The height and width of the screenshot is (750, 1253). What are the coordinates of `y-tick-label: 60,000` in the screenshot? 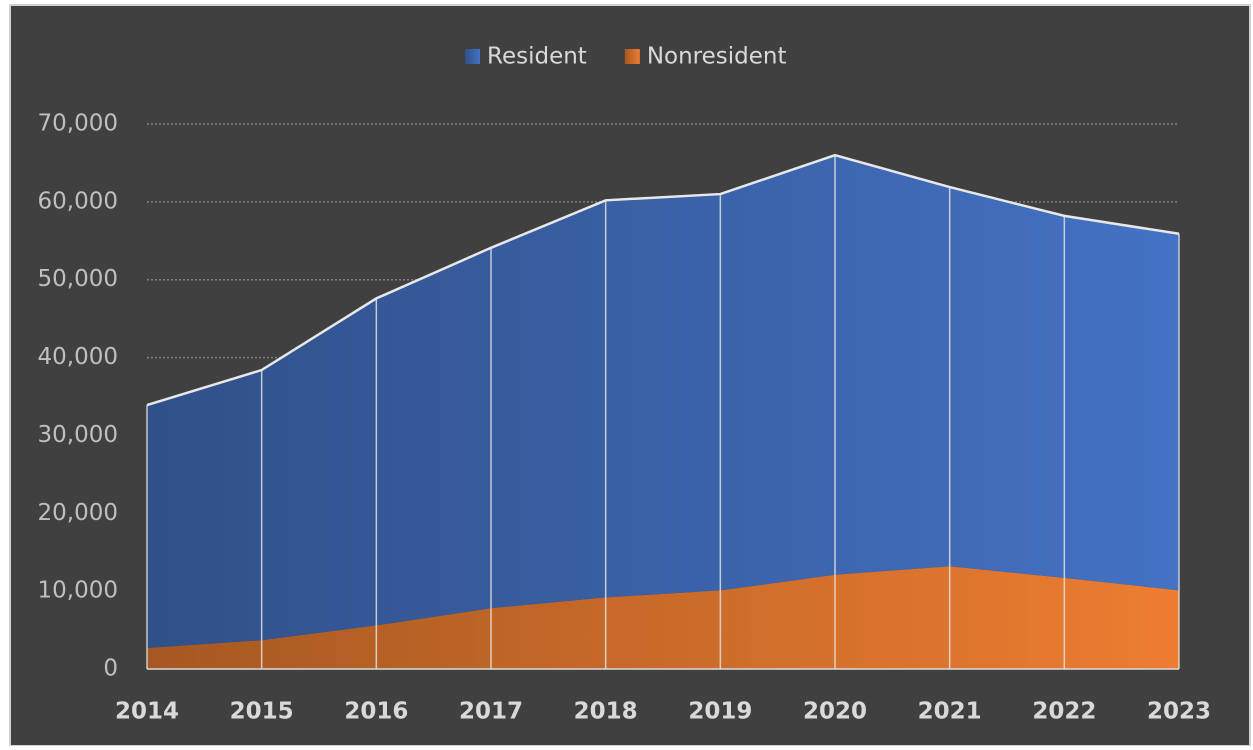 It's located at (78, 201).